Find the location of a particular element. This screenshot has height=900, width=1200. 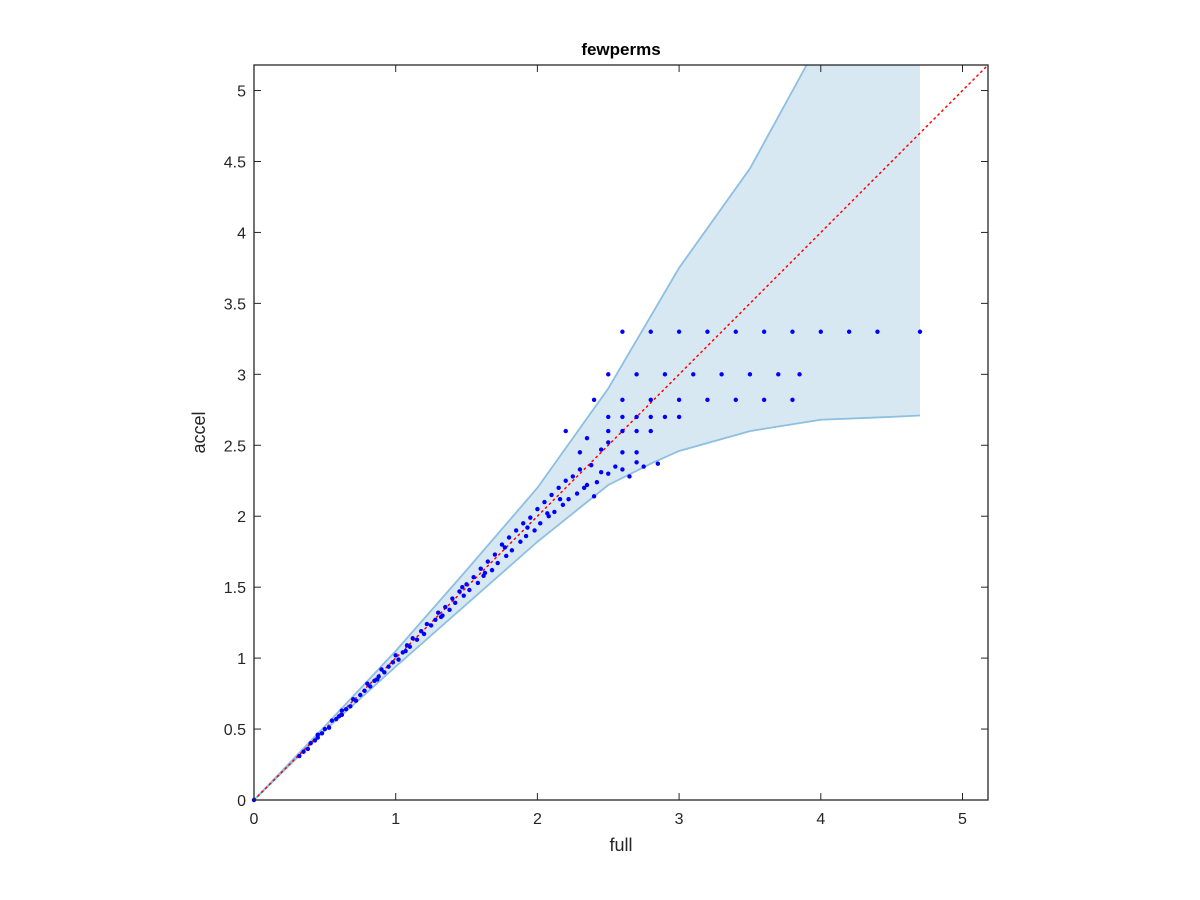

y-tick-label: 4.5 is located at coordinates (235, 162).